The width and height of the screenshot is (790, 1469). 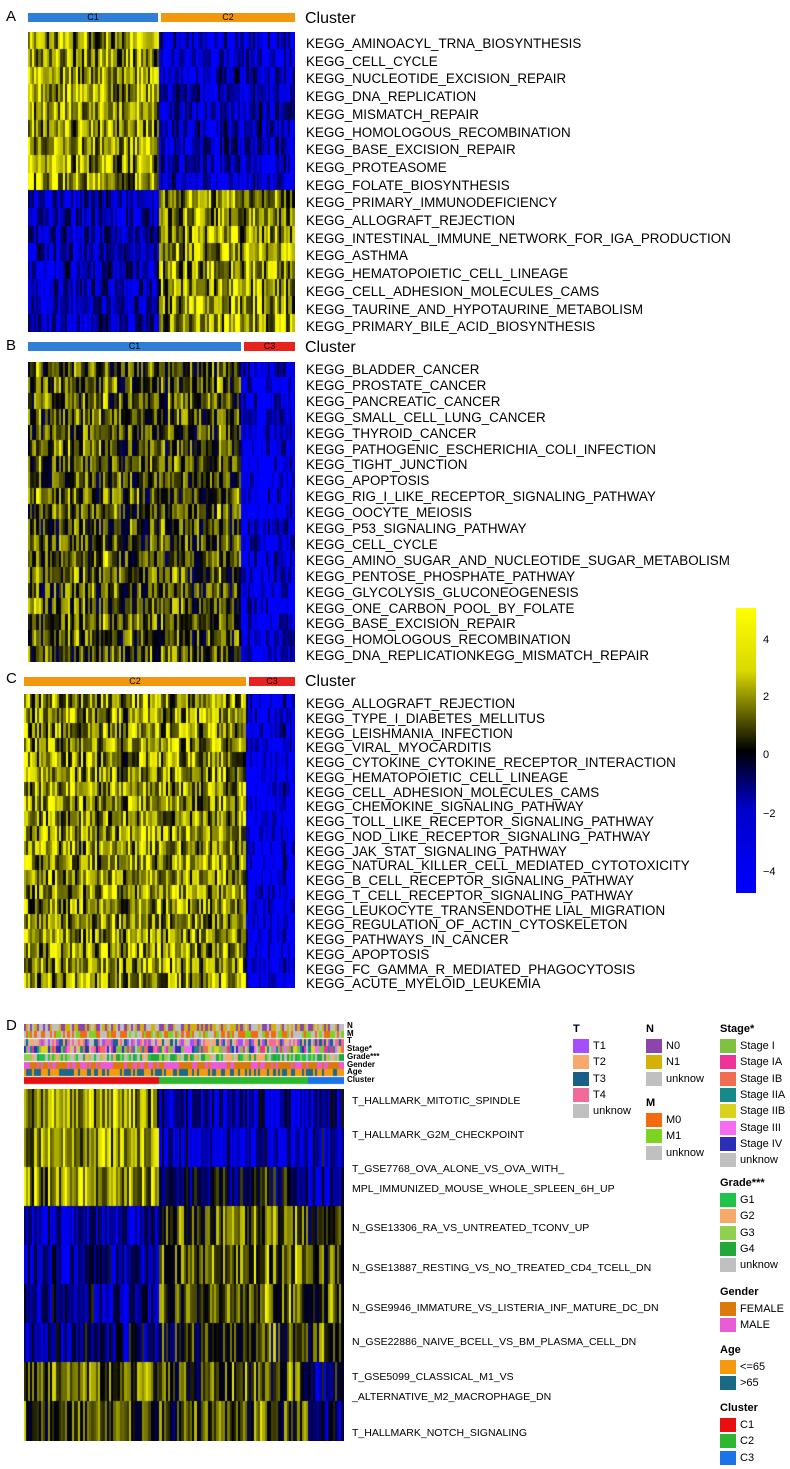 I want to click on heatmap-a, so click(x=161, y=182).